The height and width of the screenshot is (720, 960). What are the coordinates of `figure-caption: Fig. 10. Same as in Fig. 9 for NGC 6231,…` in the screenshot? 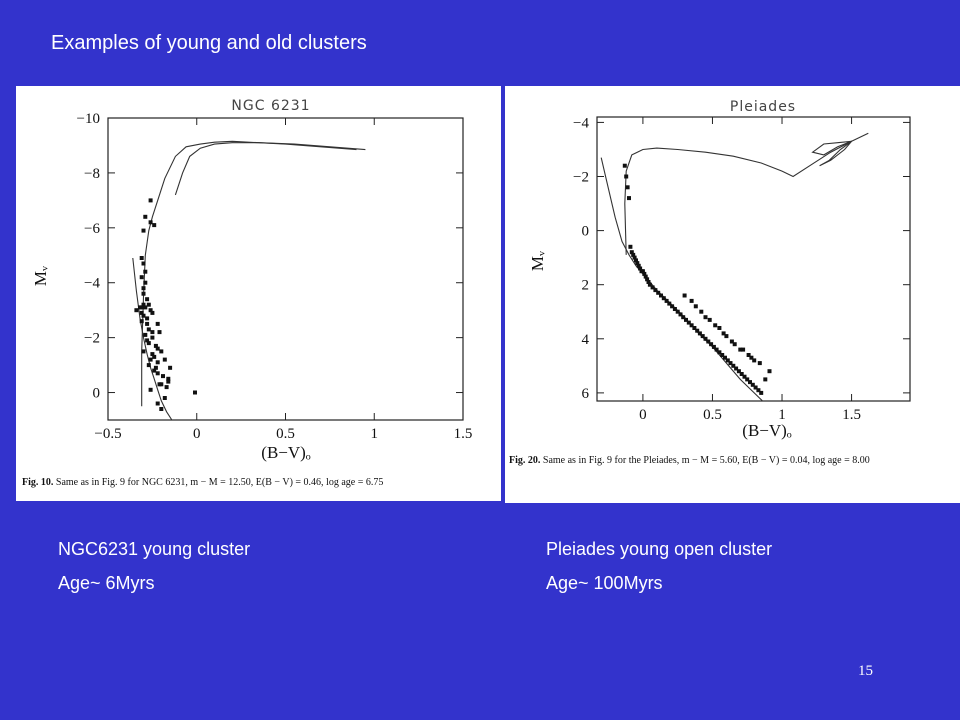 It's located at (202, 482).